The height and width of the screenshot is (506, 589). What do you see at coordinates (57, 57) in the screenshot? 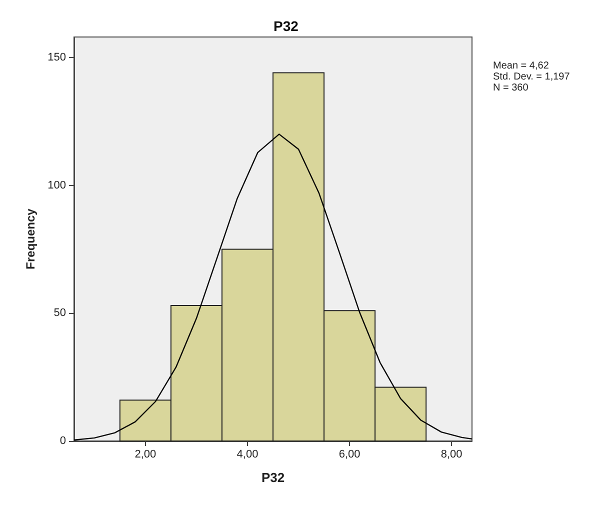
I see `y-tick-label: 150` at bounding box center [57, 57].